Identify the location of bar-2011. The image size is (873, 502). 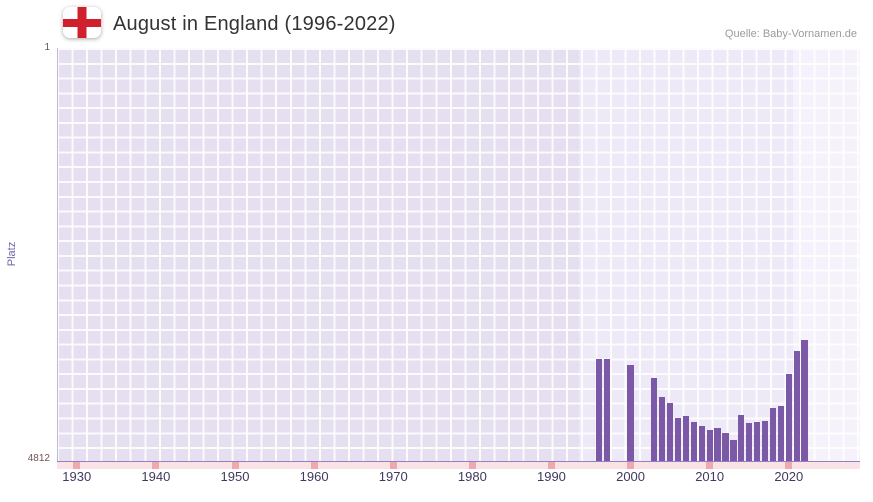
(717, 445).